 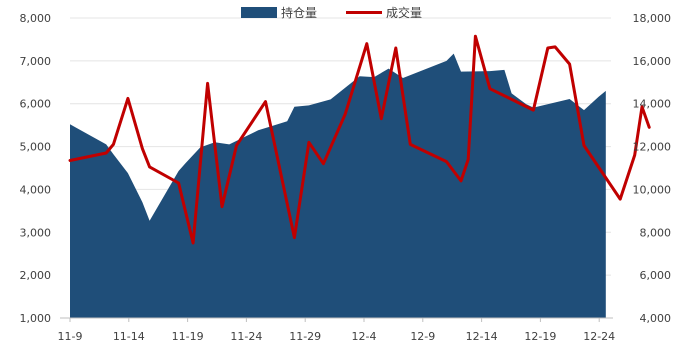 What do you see at coordinates (652, 147) in the screenshot?
I see `right-axis-tick-label: 12,000` at bounding box center [652, 147].